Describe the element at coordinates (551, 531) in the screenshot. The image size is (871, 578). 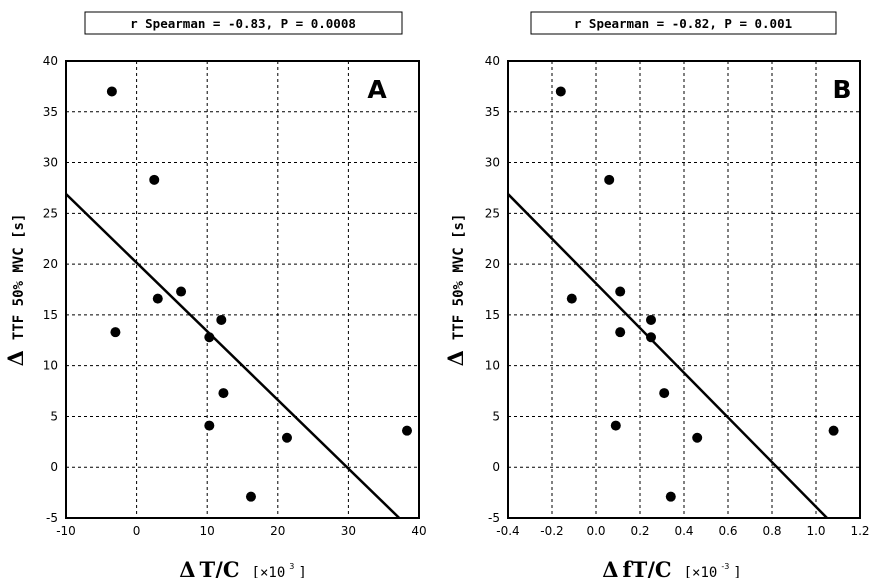
I see `x-tick-label: -0.2` at that location.